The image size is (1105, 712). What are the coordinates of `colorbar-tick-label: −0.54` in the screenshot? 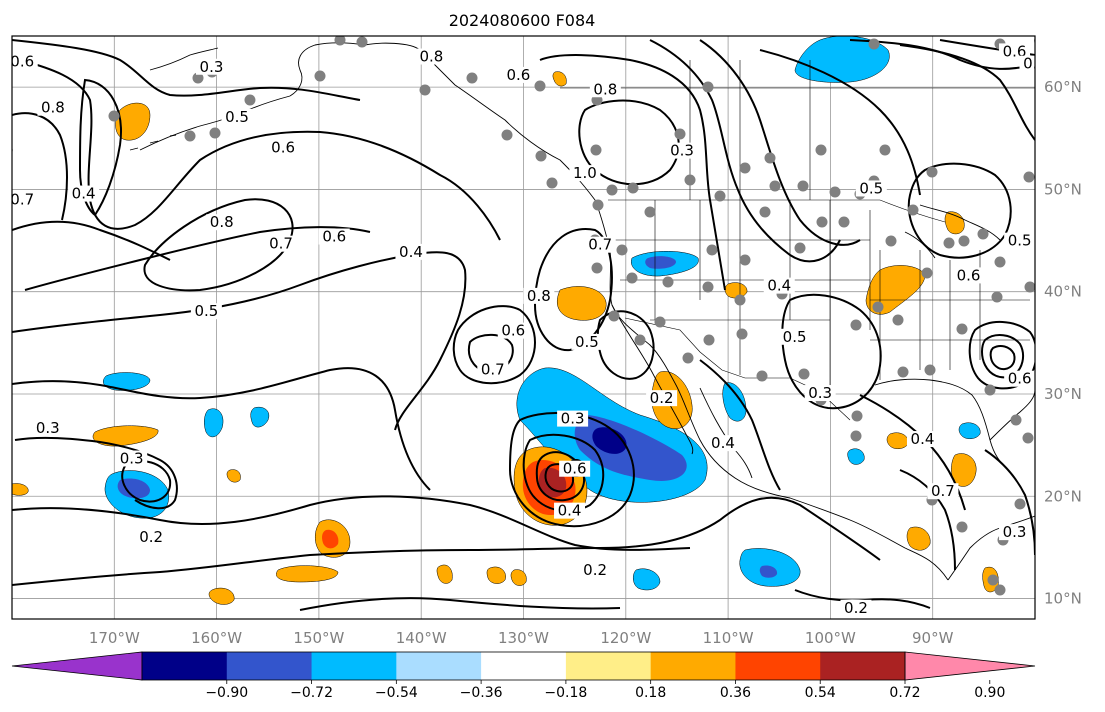 It's located at (396, 693).